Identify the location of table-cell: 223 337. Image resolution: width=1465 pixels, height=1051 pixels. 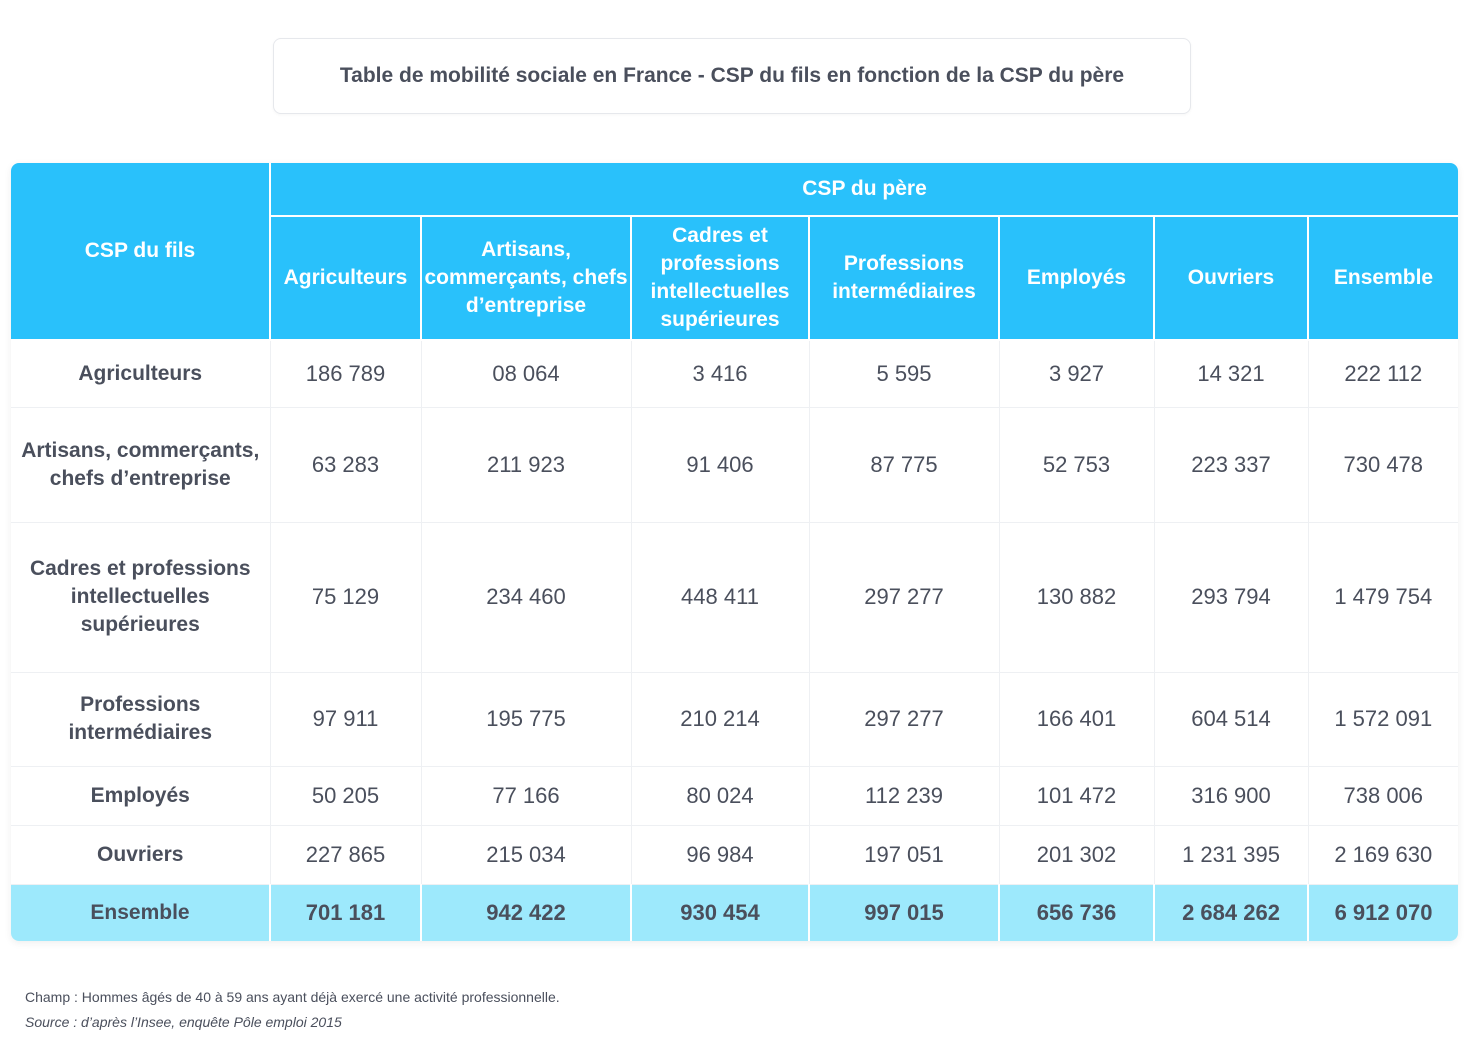
(1231, 465).